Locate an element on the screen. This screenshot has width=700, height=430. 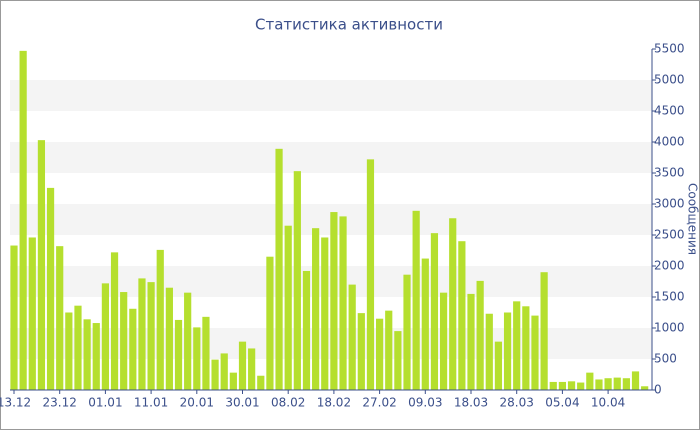
y-tick-label: 3500 is located at coordinates (669, 173).